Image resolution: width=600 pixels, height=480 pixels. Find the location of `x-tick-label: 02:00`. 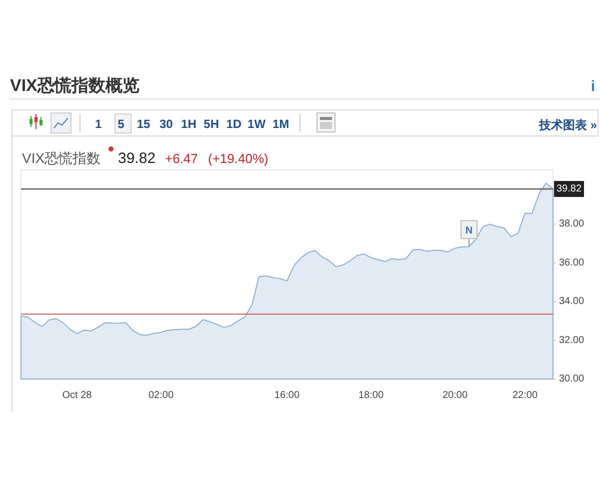

x-tick-label: 02:00 is located at coordinates (161, 395).